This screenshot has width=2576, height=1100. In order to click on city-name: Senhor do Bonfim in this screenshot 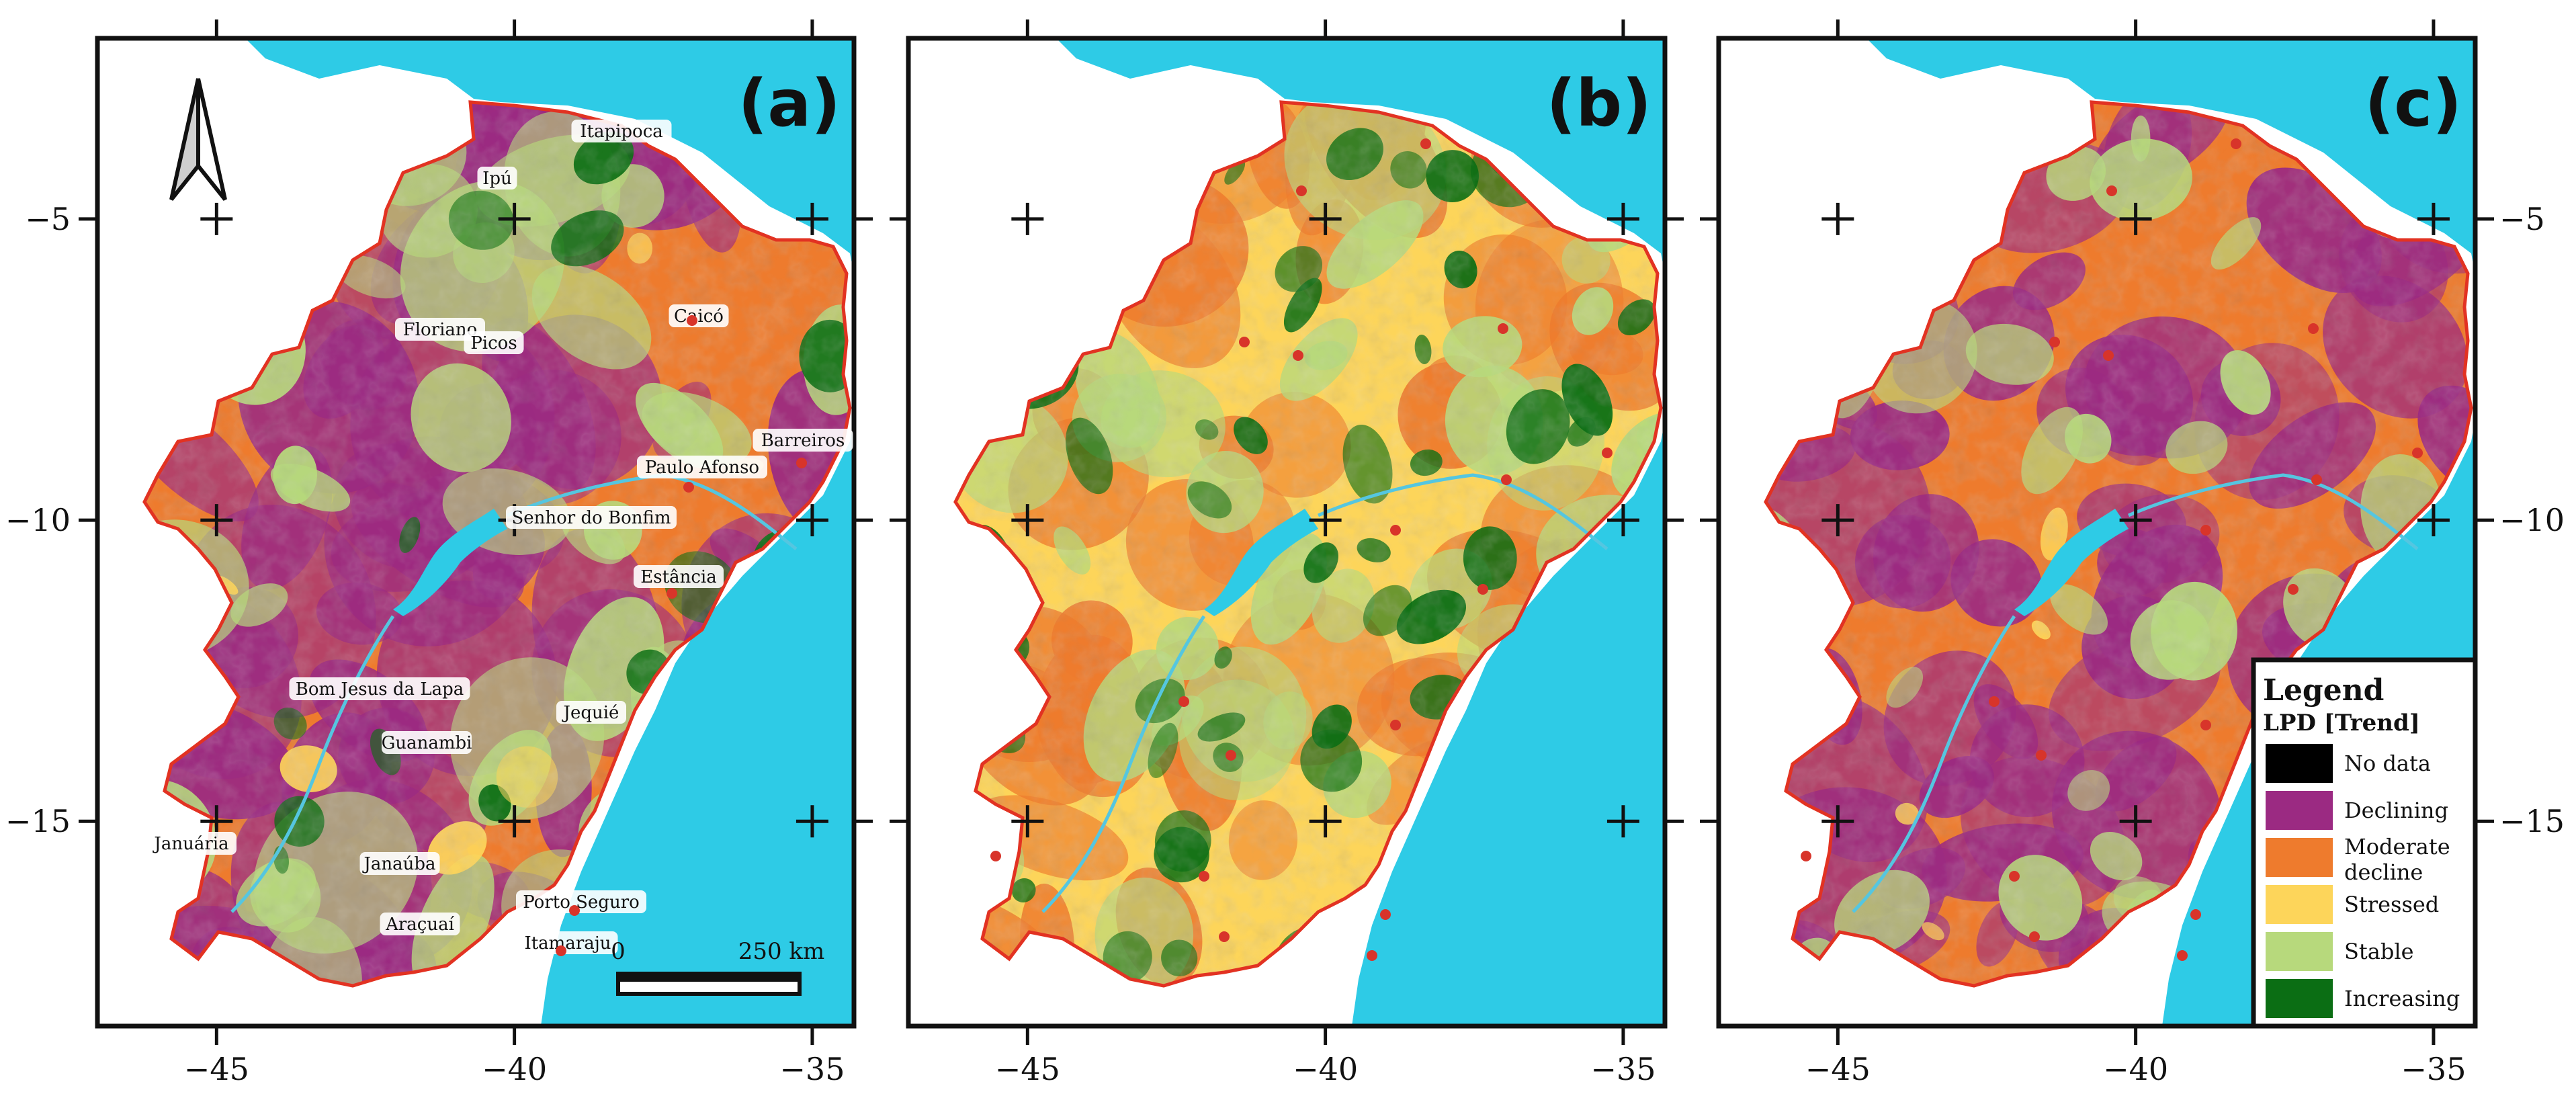, I will do `click(591, 518)`.